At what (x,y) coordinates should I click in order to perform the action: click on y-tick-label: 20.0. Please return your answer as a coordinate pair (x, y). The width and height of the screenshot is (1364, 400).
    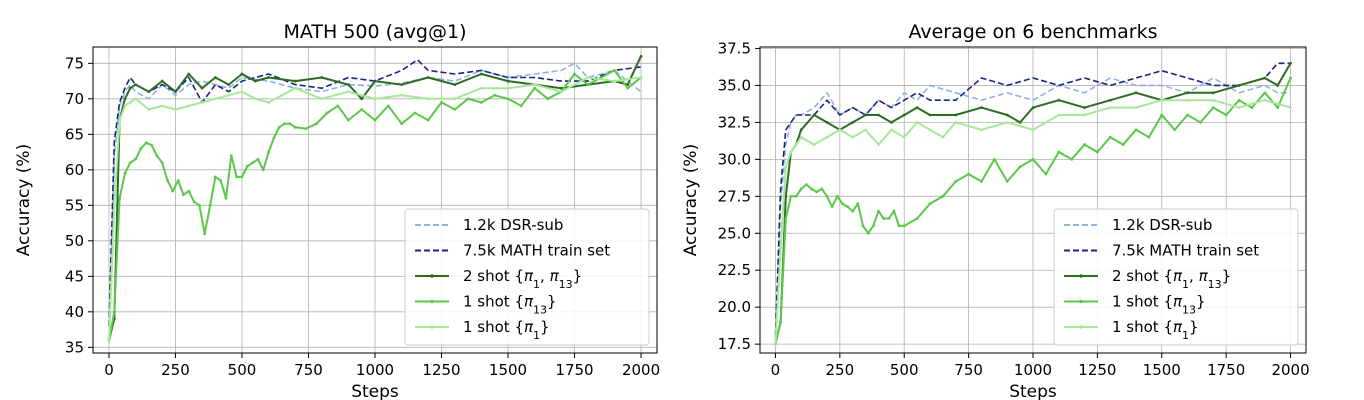
    Looking at the image, I should click on (734, 307).